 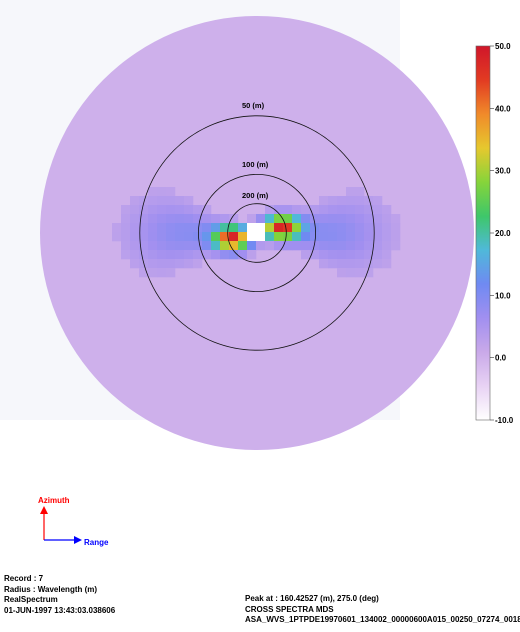 What do you see at coordinates (51, 589) in the screenshot?
I see `radius-text: Radius : Wavelength (m)` at bounding box center [51, 589].